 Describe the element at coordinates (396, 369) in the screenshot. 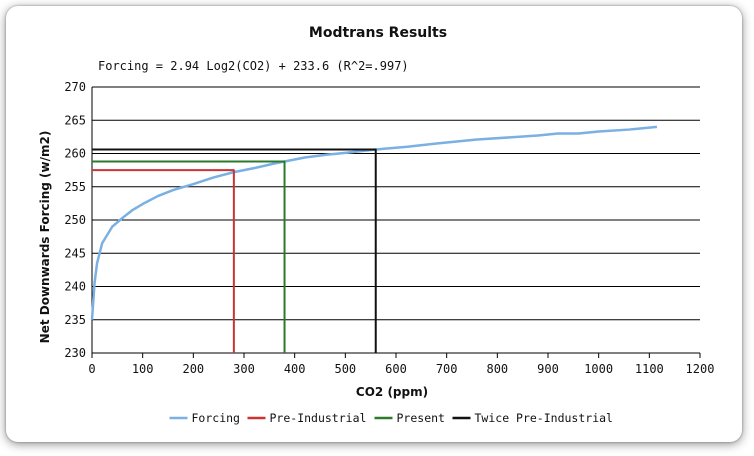

I see `x-tick-label: 600` at that location.